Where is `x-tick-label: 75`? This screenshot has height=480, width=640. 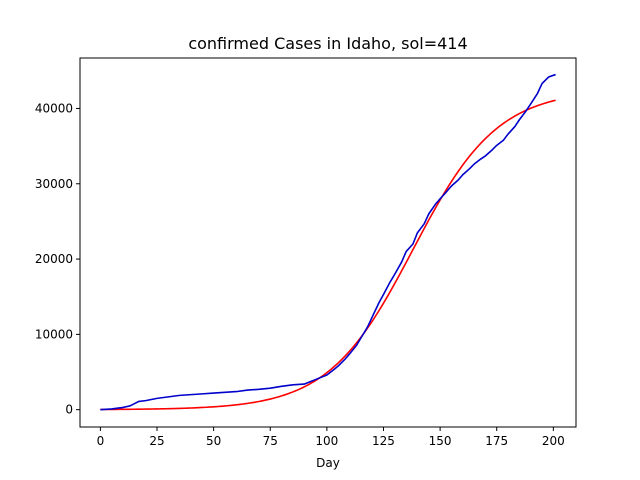
x-tick-label: 75 is located at coordinates (270, 441).